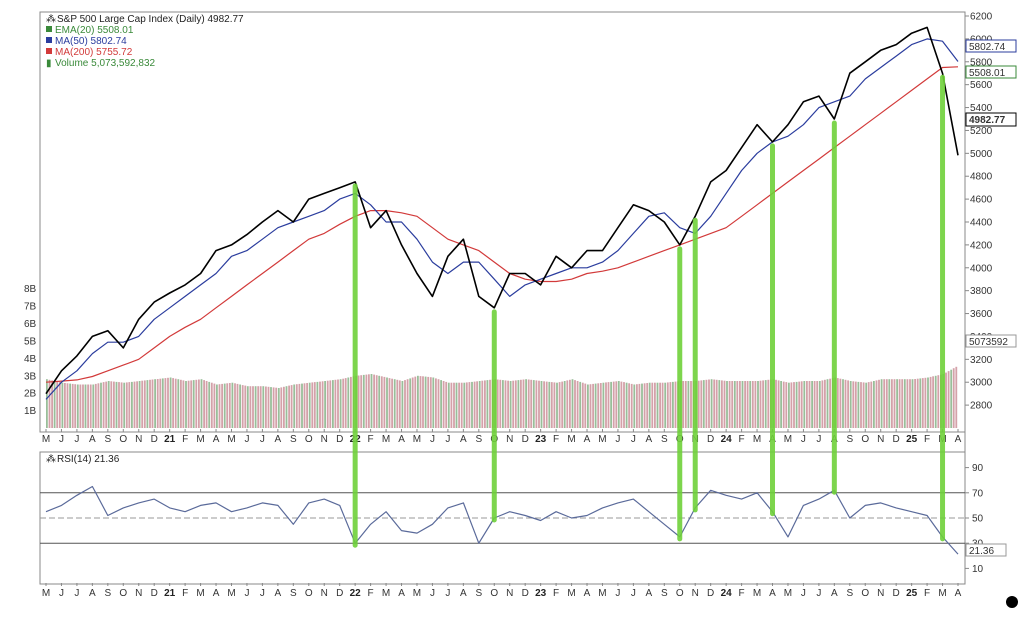 This screenshot has height=617, width=1024. I want to click on volume-tick-label: 6B, so click(30, 324).